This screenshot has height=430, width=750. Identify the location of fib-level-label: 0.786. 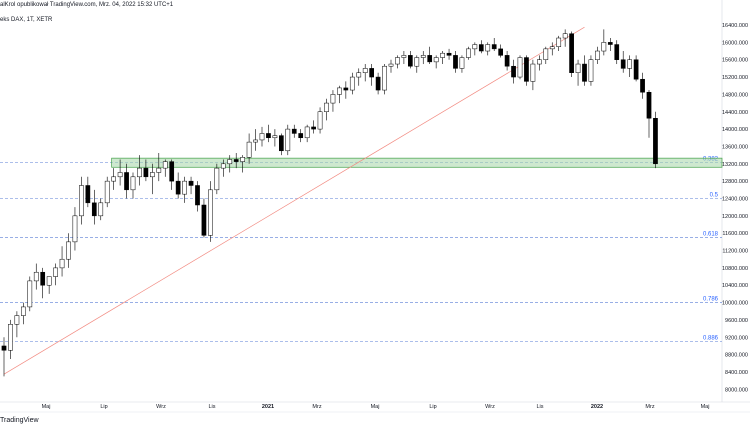
(711, 300).